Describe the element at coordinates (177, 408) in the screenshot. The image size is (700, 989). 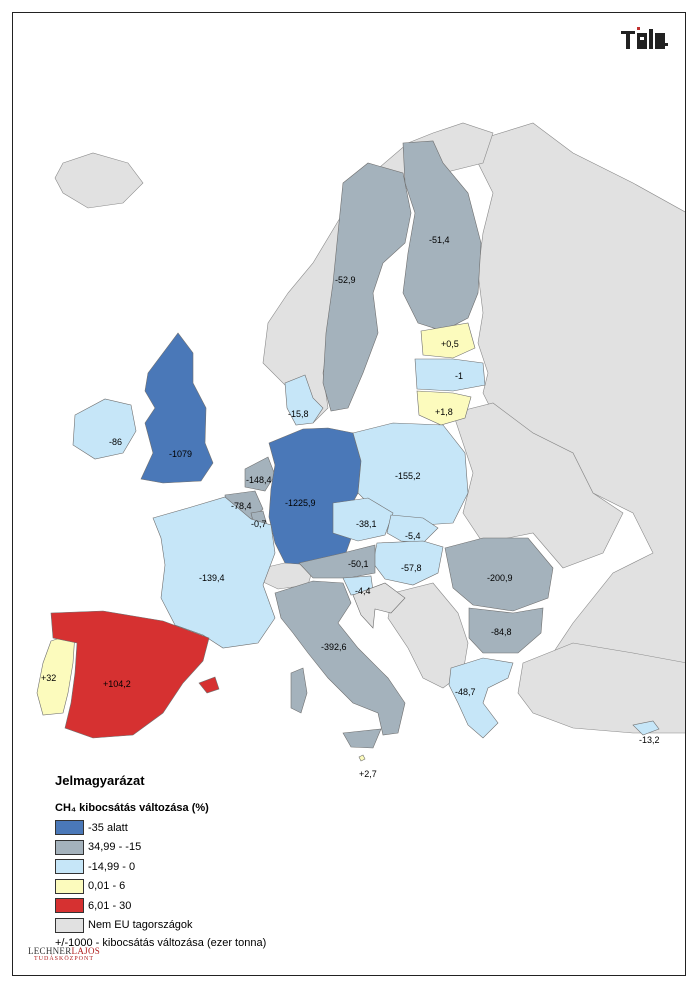
I see `country-uk` at that location.